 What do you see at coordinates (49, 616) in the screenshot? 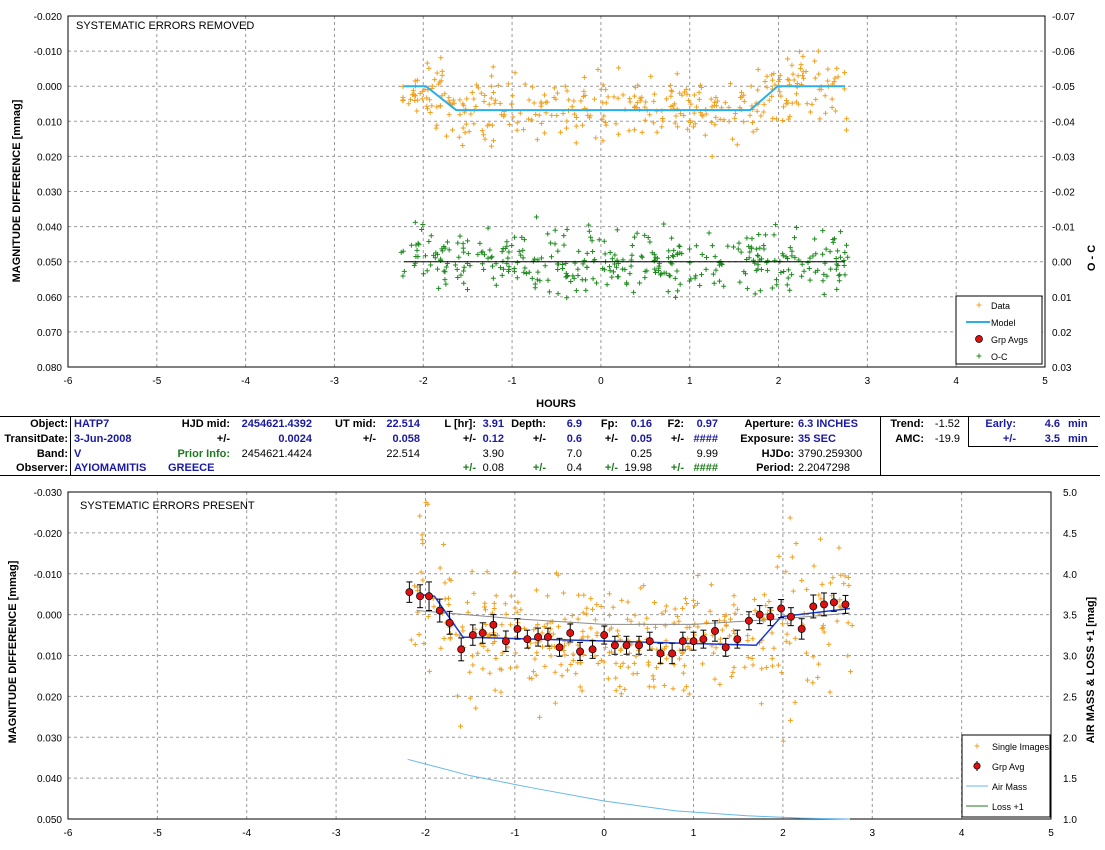
I see `bottom-y-tick-label: 0.000` at bounding box center [49, 616].